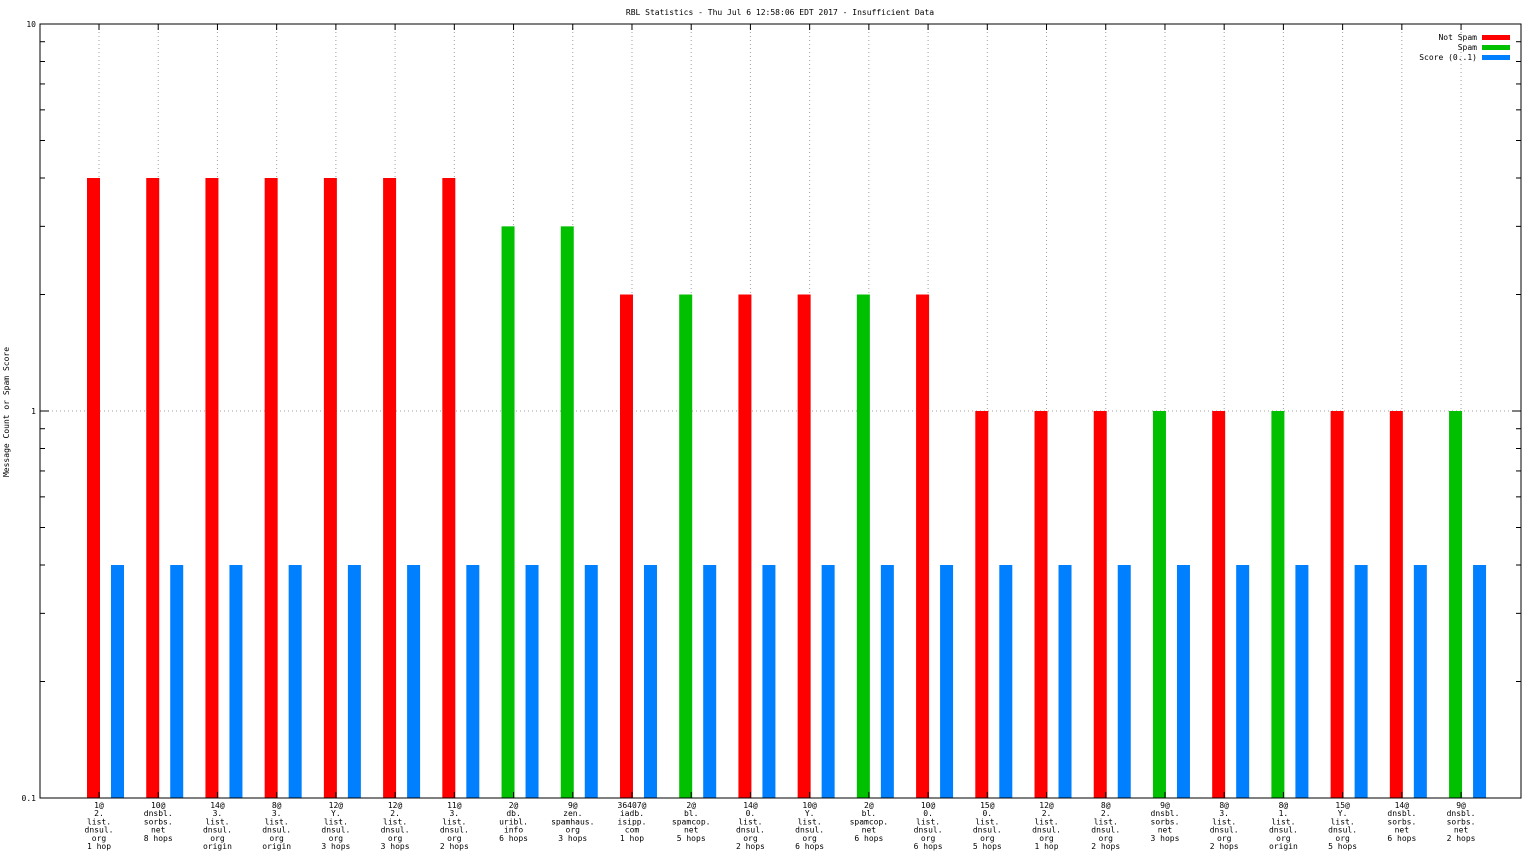  Describe the element at coordinates (572, 821) in the screenshot. I see `x-tick-label: spamhaus.` at that location.